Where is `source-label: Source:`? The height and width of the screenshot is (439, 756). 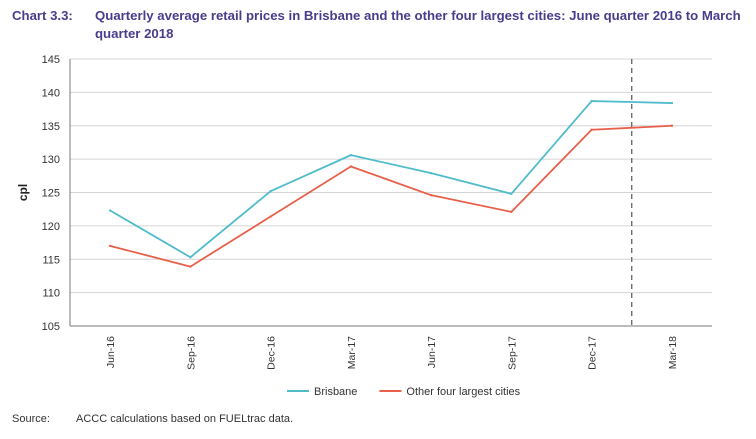
source-label: Source: is located at coordinates (31, 419).